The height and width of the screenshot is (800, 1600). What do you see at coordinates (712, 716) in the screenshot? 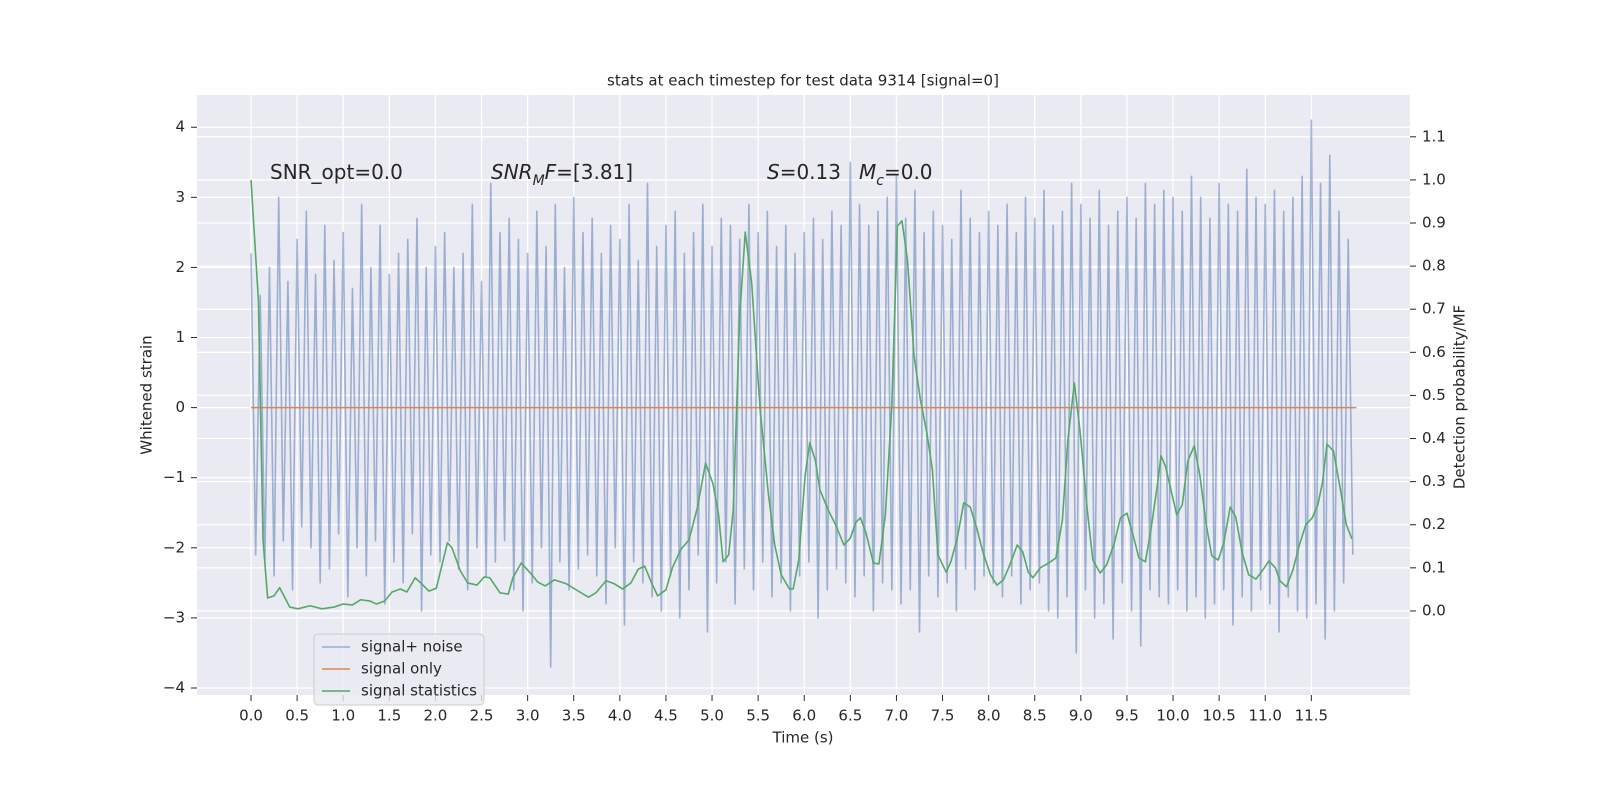
I see `x-tick-label: 5.0` at bounding box center [712, 716].